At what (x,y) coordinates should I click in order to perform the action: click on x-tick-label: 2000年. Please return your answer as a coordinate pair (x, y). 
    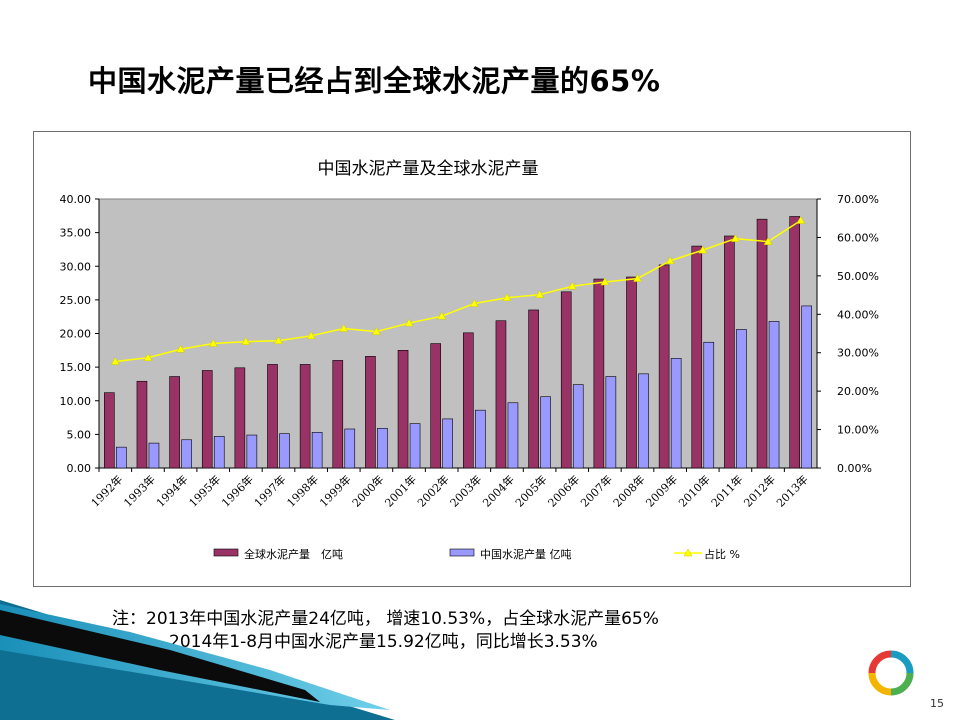
    Looking at the image, I should click on (367, 490).